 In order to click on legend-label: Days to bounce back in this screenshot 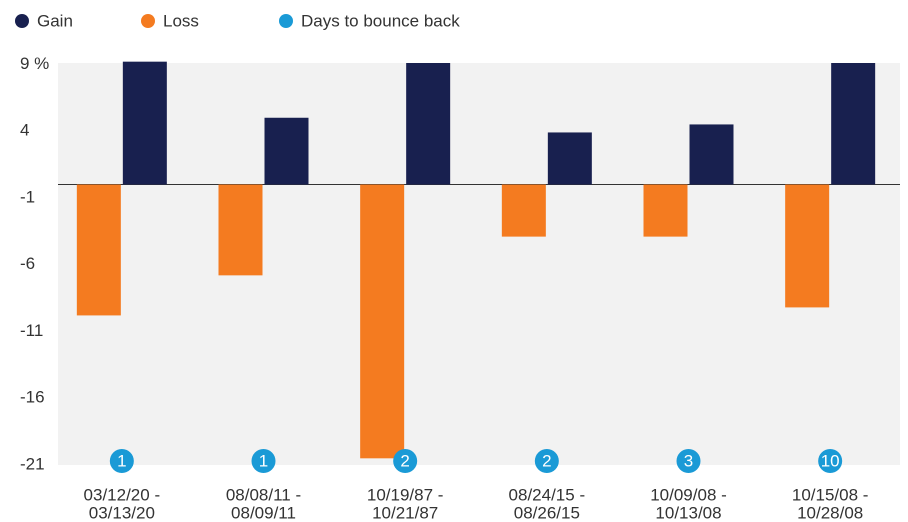, I will do `click(380, 20)`.